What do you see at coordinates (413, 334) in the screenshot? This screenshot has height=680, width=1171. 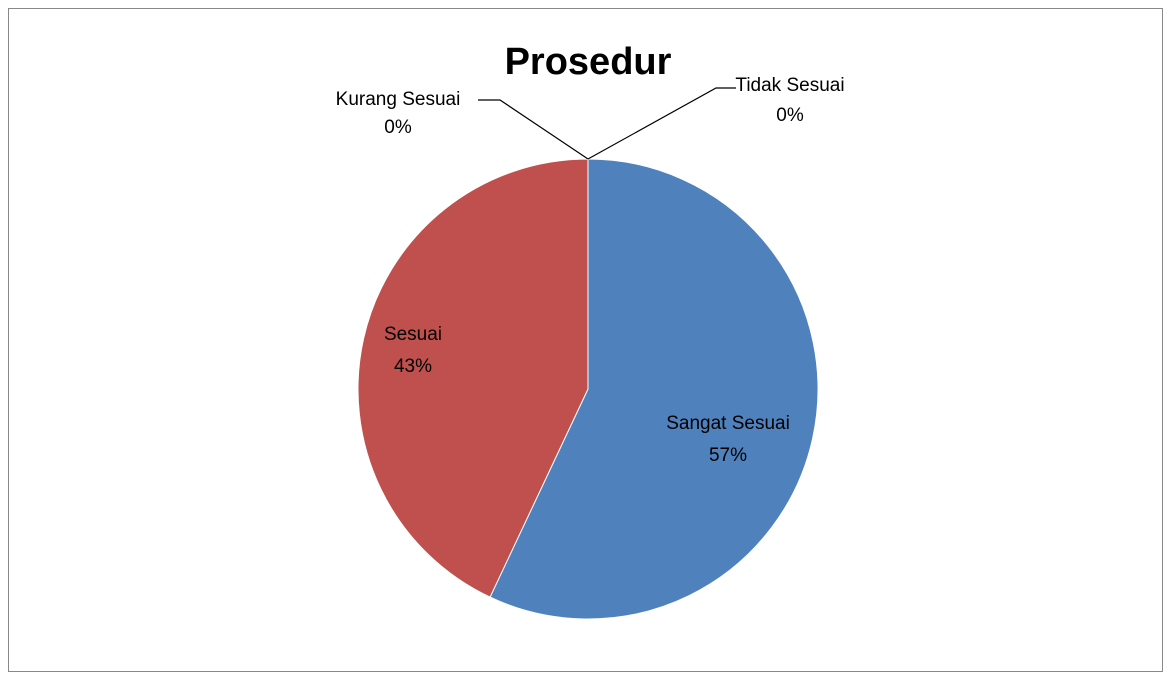 I see `slice-label: Sesuai` at bounding box center [413, 334].